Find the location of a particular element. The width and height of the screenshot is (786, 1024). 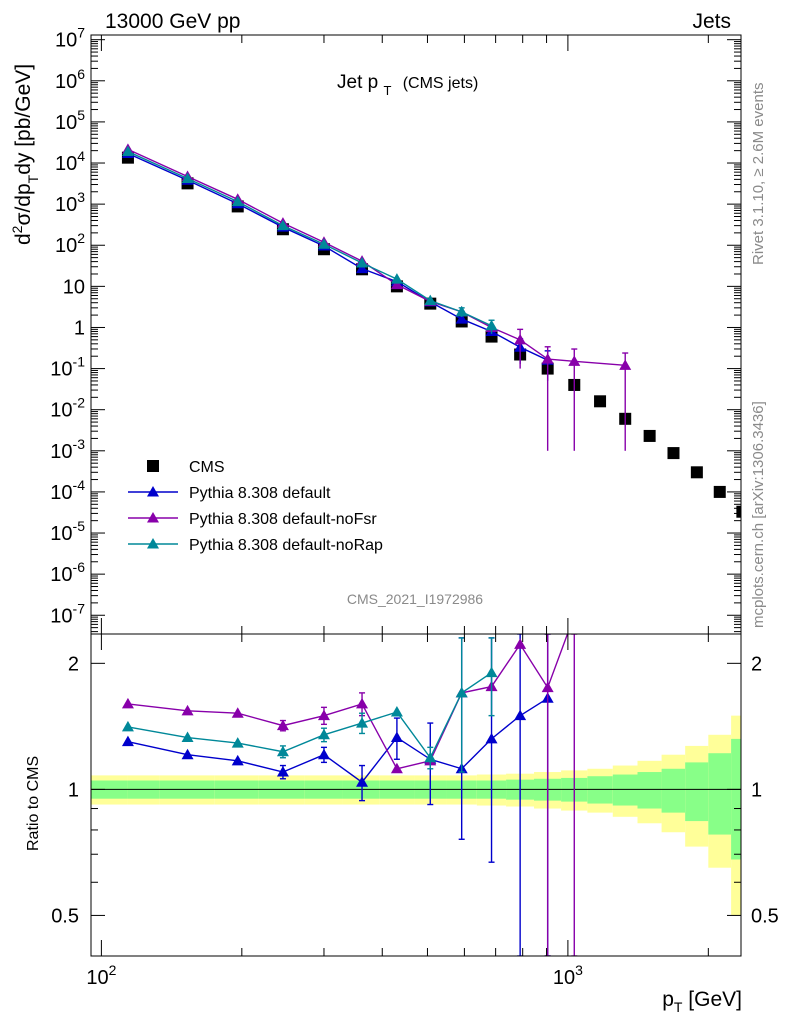

legend-label: Pythia 8.308 default-noRap is located at coordinates (286, 545).